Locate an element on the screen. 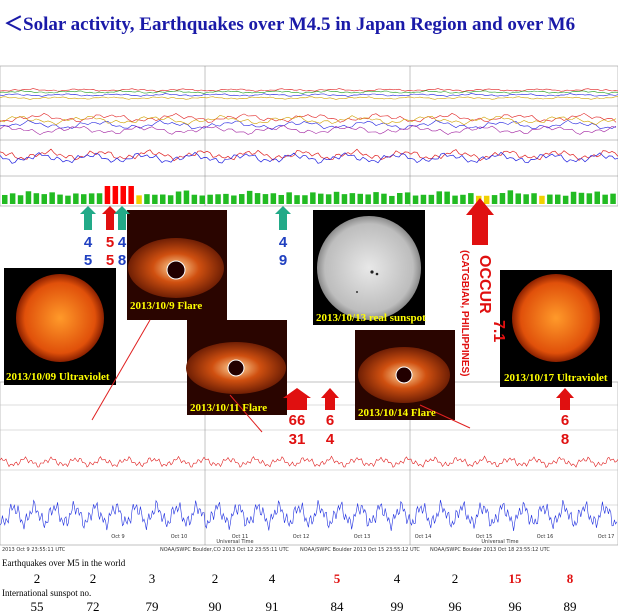  sunspot-value: 99 is located at coordinates (397, 606).